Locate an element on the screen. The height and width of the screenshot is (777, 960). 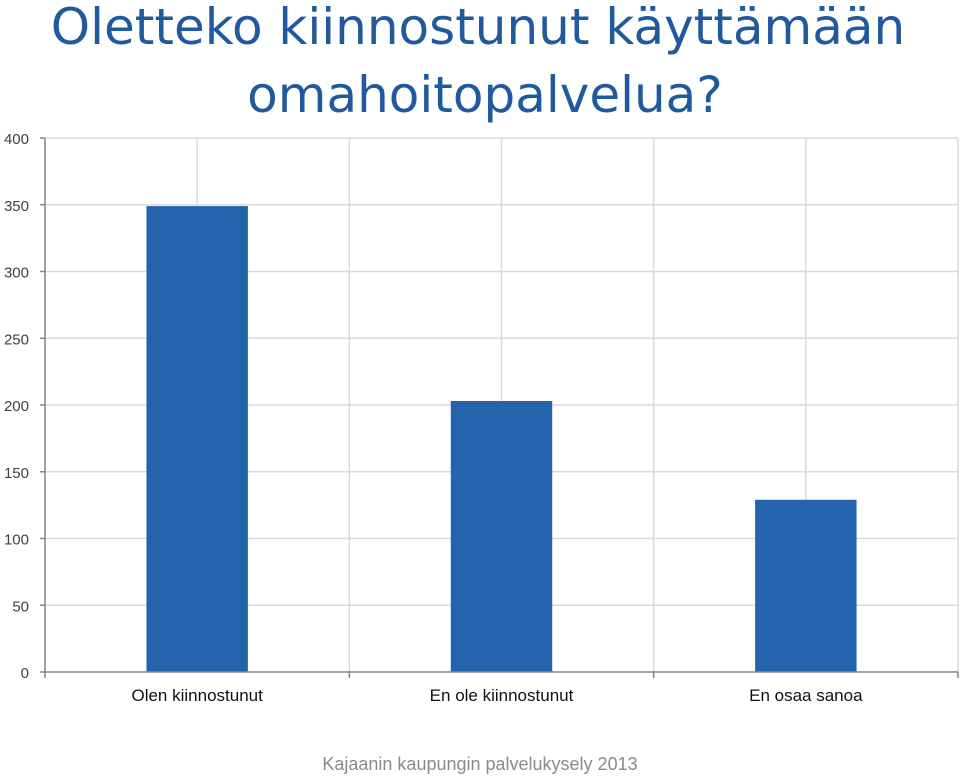
x-category-label: En ole kiinnostunut is located at coordinates (502, 695).